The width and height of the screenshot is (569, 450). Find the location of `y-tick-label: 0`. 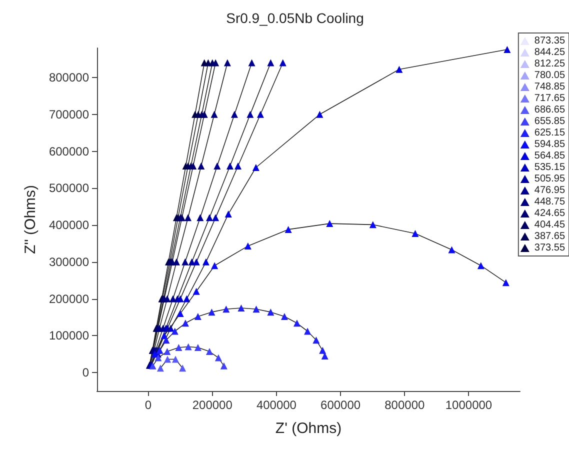

y-tick-label: 0 is located at coordinates (86, 373).